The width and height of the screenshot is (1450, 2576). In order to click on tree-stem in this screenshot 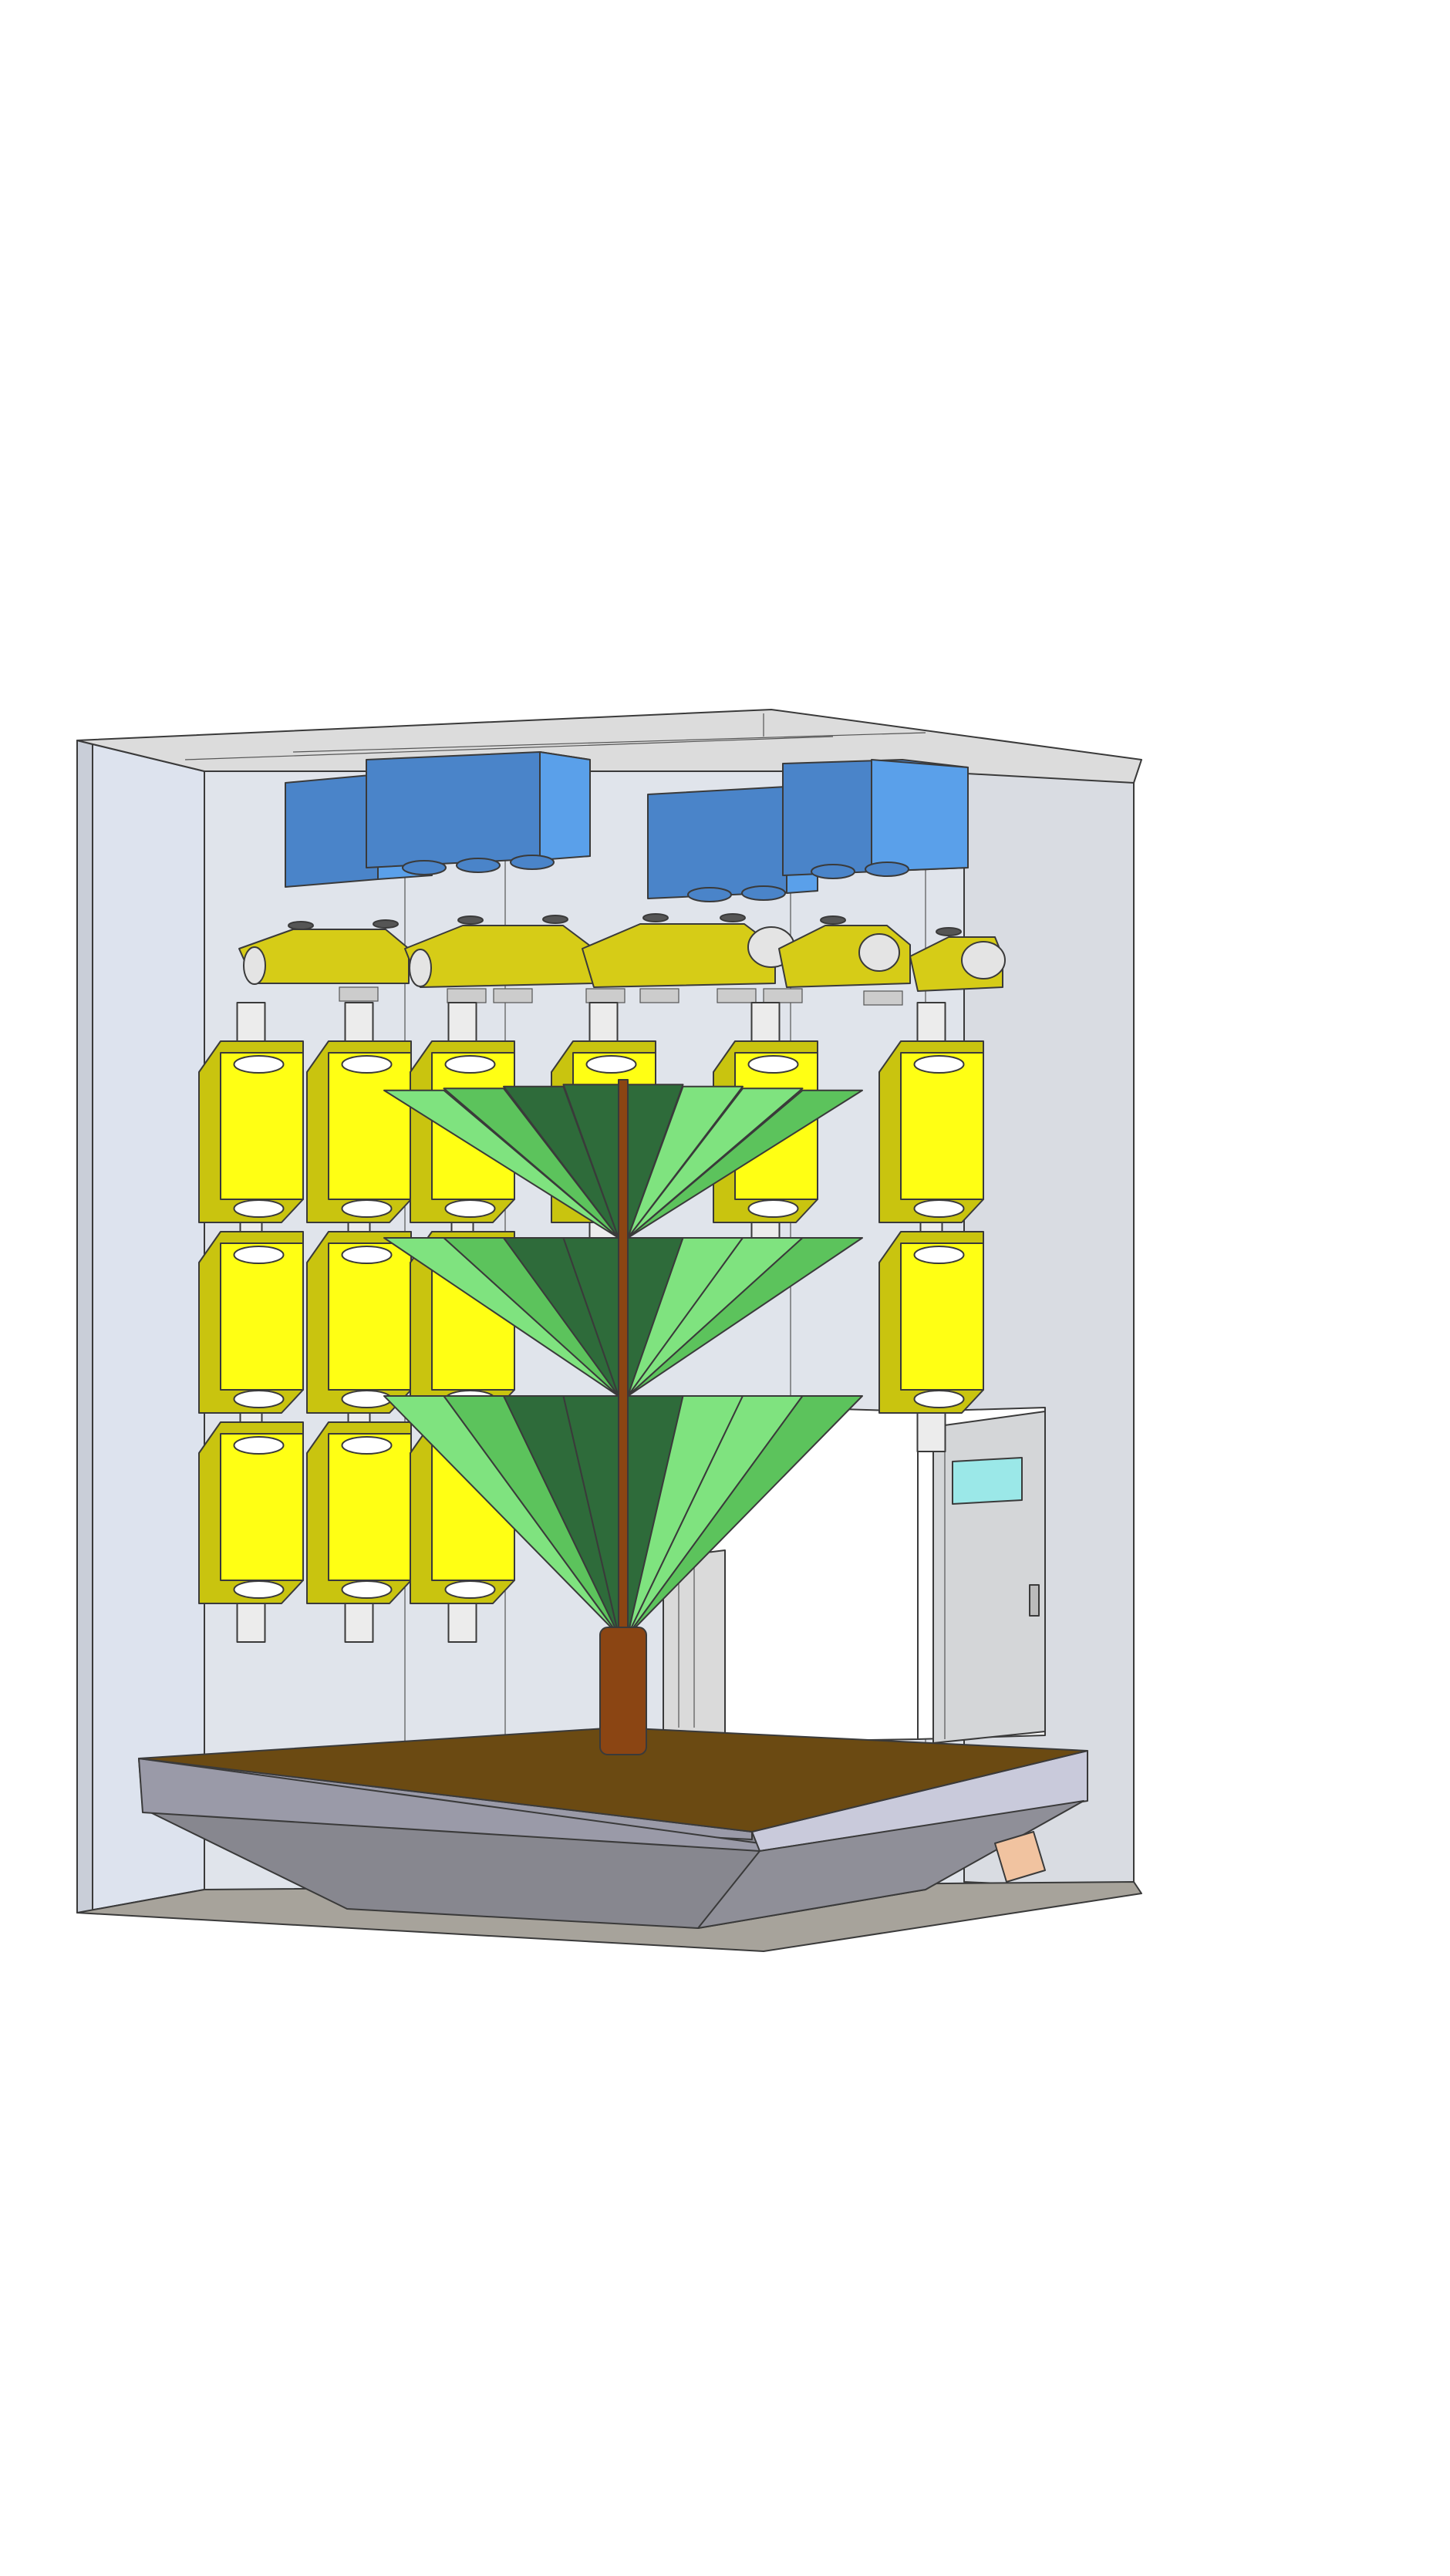, I will do `click(623, 1357)`.